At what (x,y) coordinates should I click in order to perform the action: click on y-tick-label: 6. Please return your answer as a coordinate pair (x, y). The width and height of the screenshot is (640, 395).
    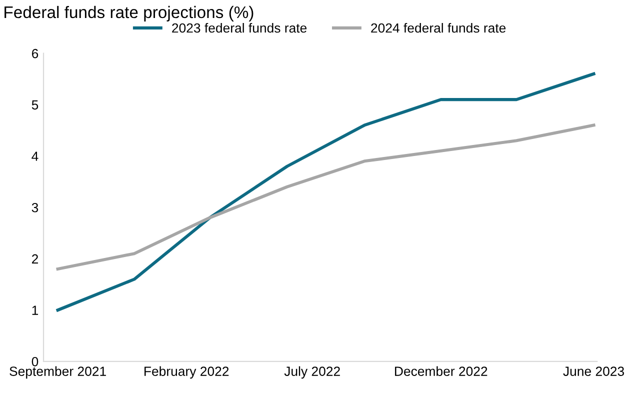
    Looking at the image, I should click on (35, 53).